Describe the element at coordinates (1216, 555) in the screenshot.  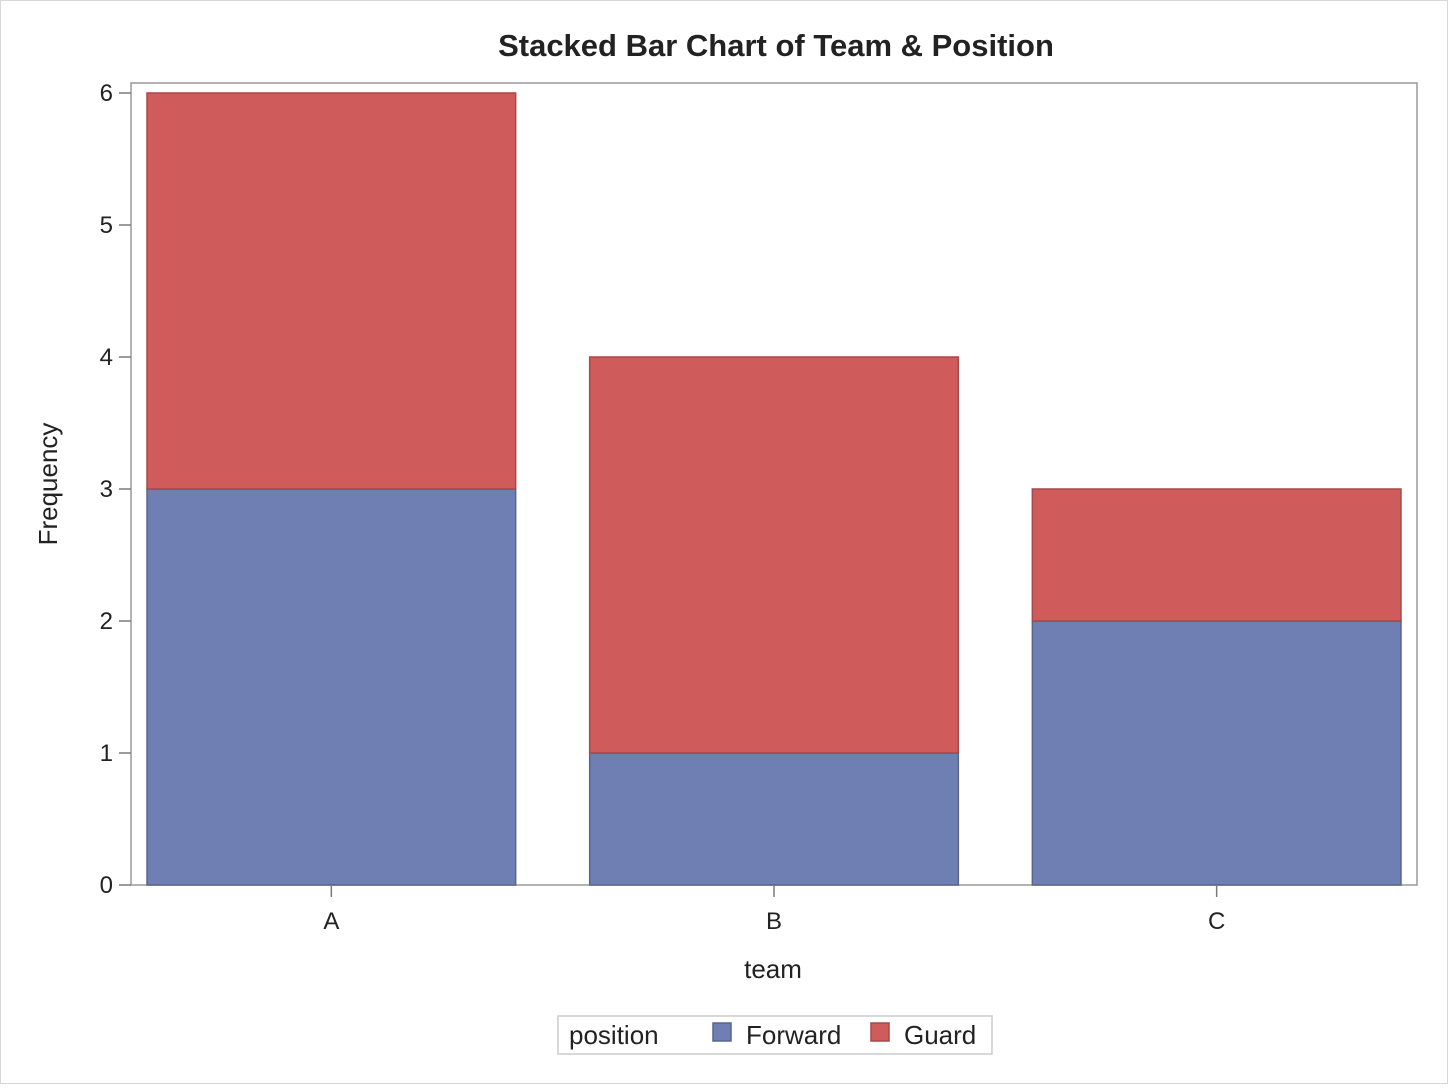
I see `bar-segment-guard-c` at that location.